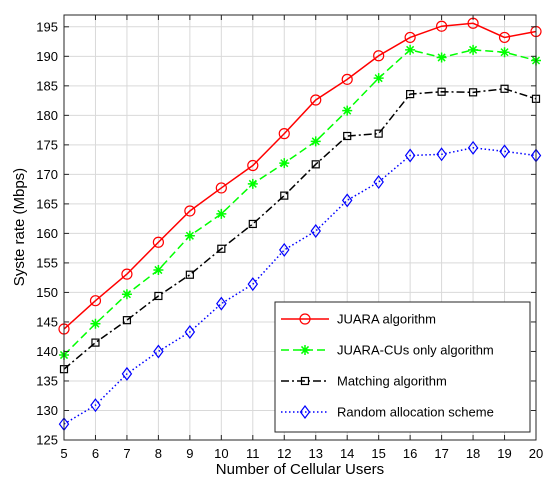 This screenshot has height=489, width=550. I want to click on x-tick-label: 14, so click(347, 453).